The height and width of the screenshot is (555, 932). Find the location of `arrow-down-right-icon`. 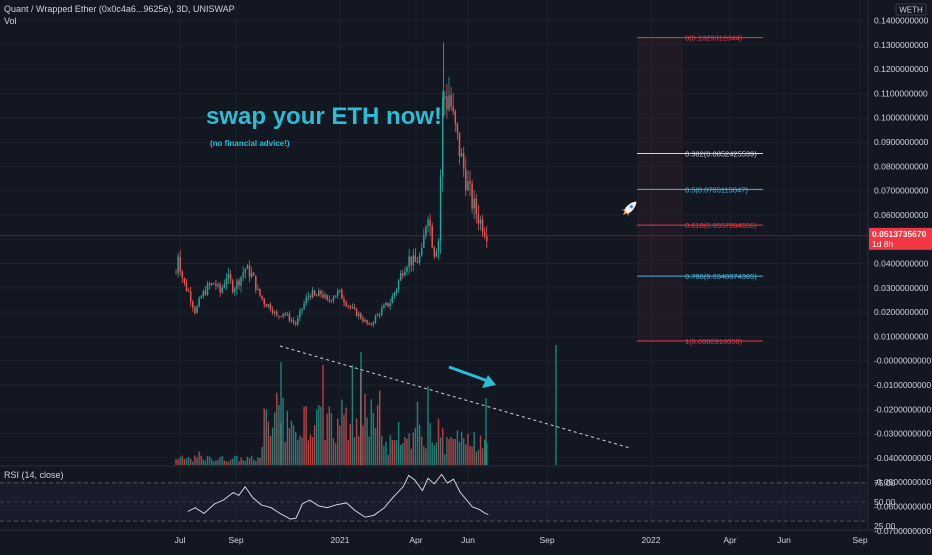

arrow-down-right-icon is located at coordinates (468, 374).